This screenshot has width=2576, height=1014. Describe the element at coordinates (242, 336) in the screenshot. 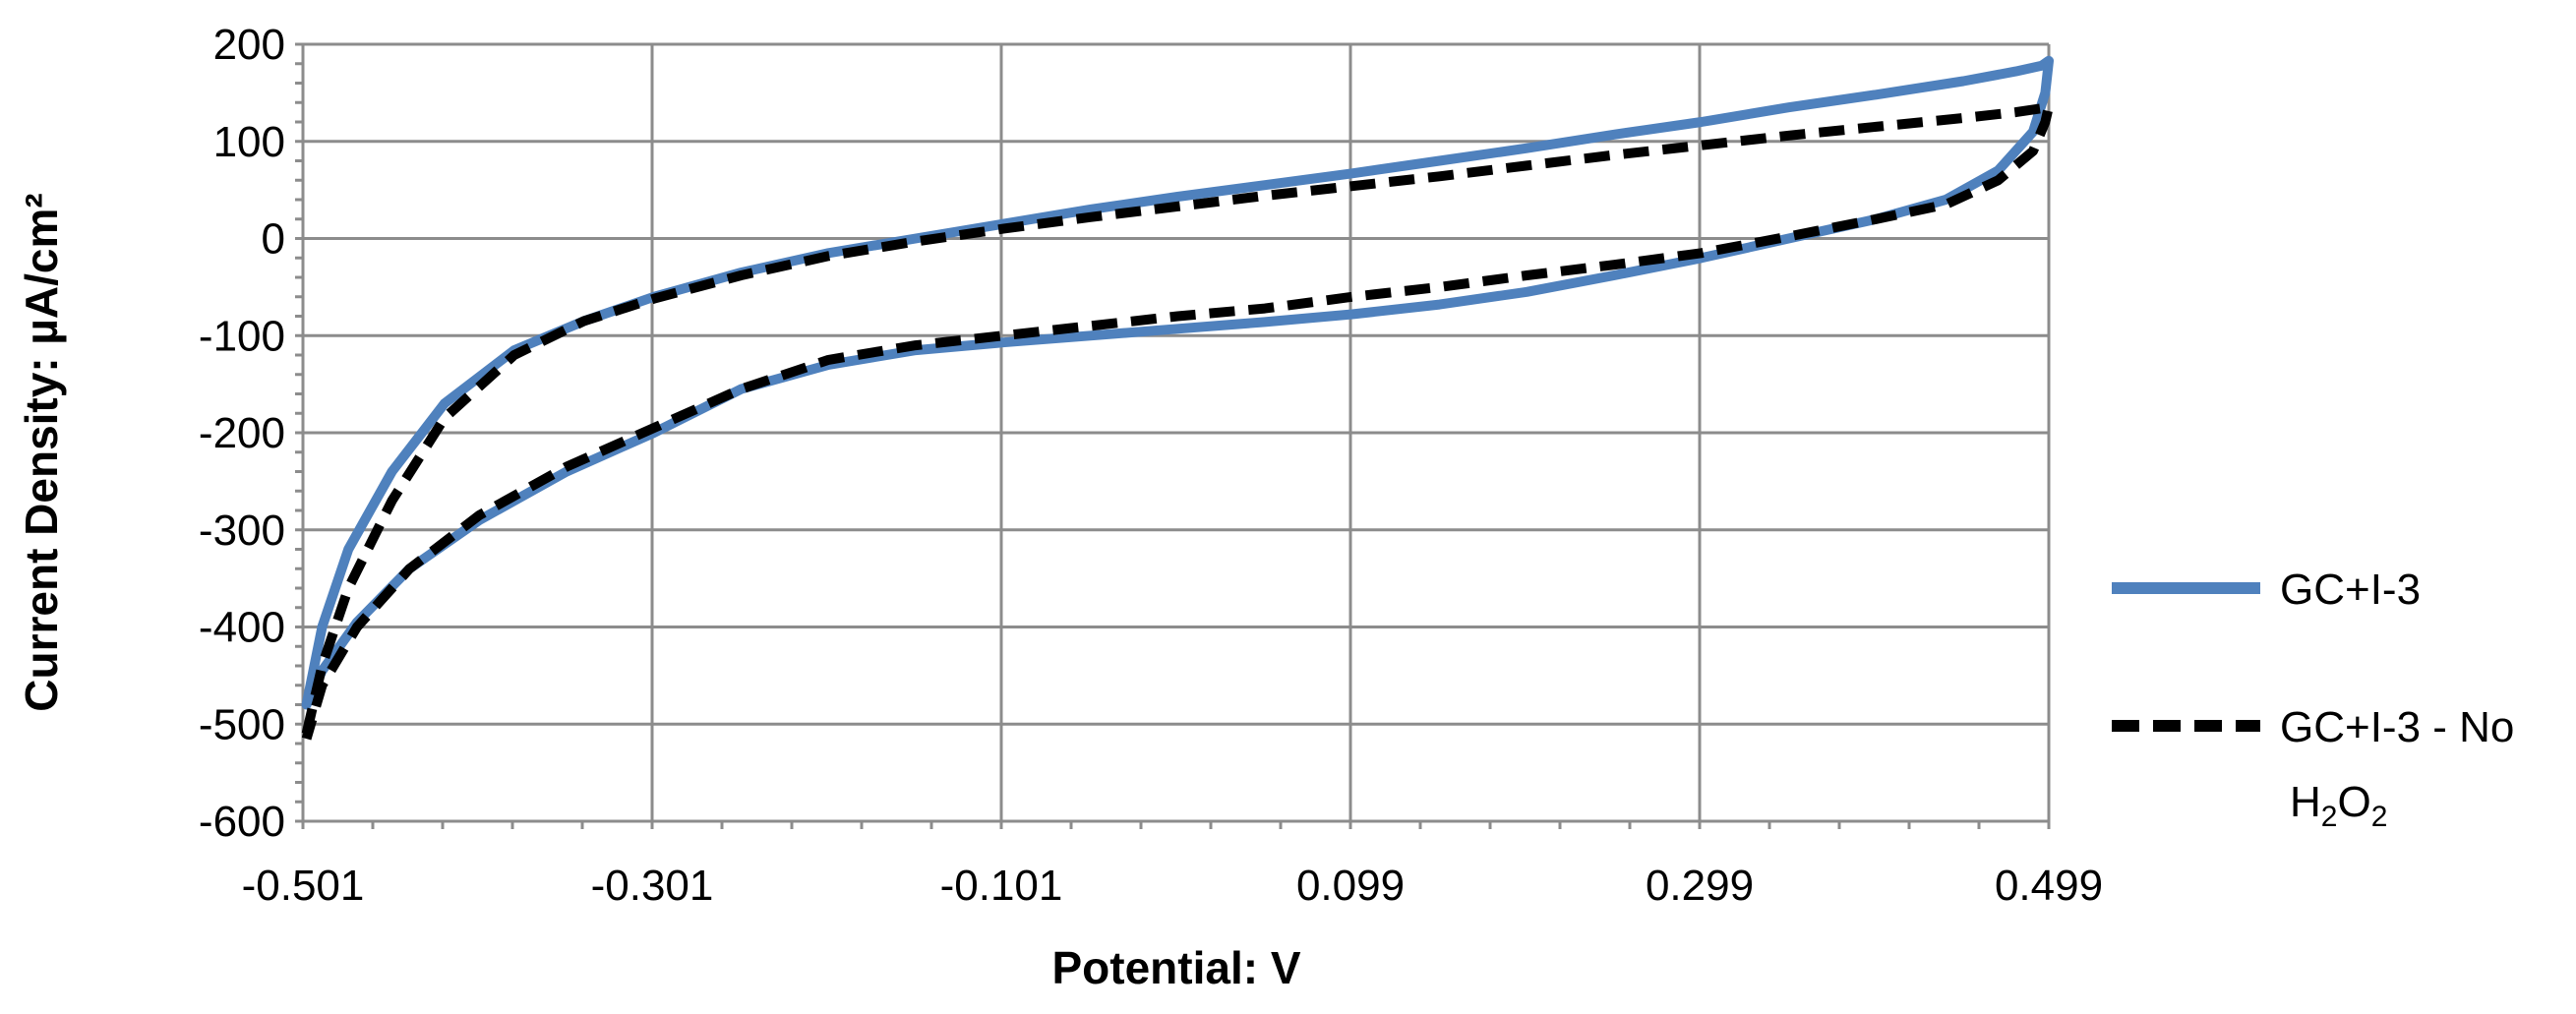

I see `y-tick-label: -100` at that location.